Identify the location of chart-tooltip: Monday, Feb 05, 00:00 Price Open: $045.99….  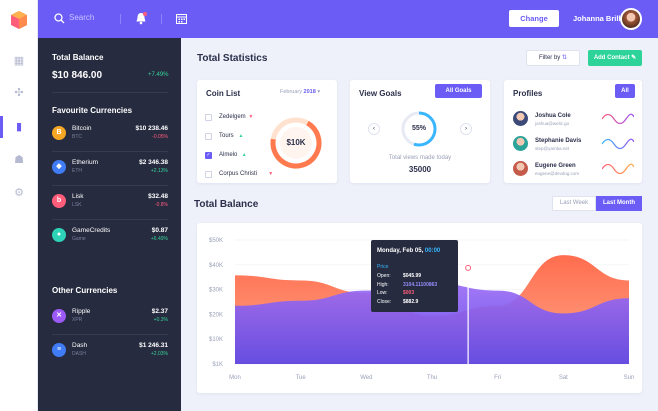
(414, 276).